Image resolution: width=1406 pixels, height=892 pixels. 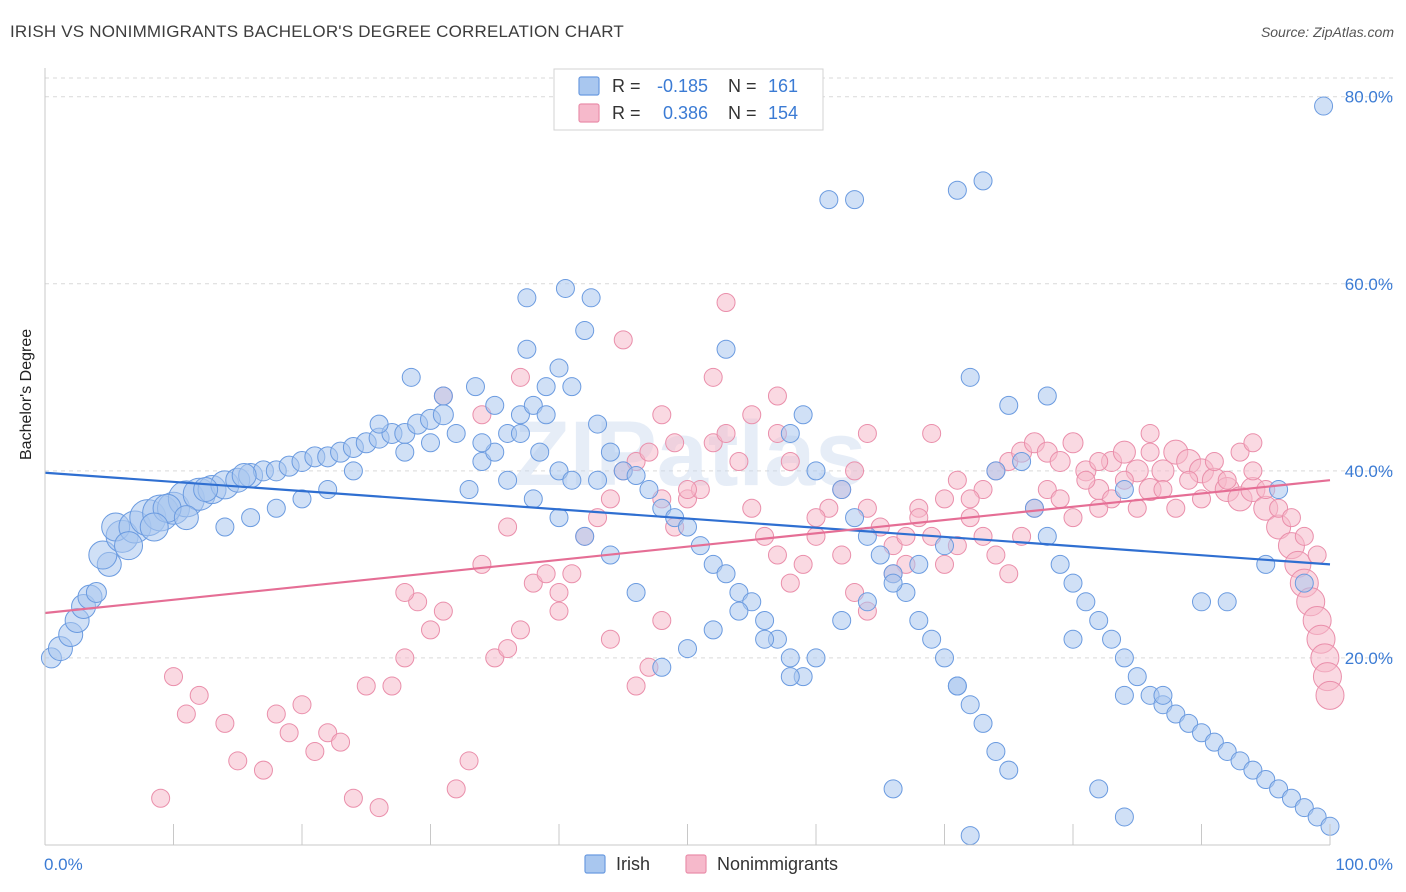 I want to click on x-tick-label-min: 0.0%, so click(x=63, y=864).